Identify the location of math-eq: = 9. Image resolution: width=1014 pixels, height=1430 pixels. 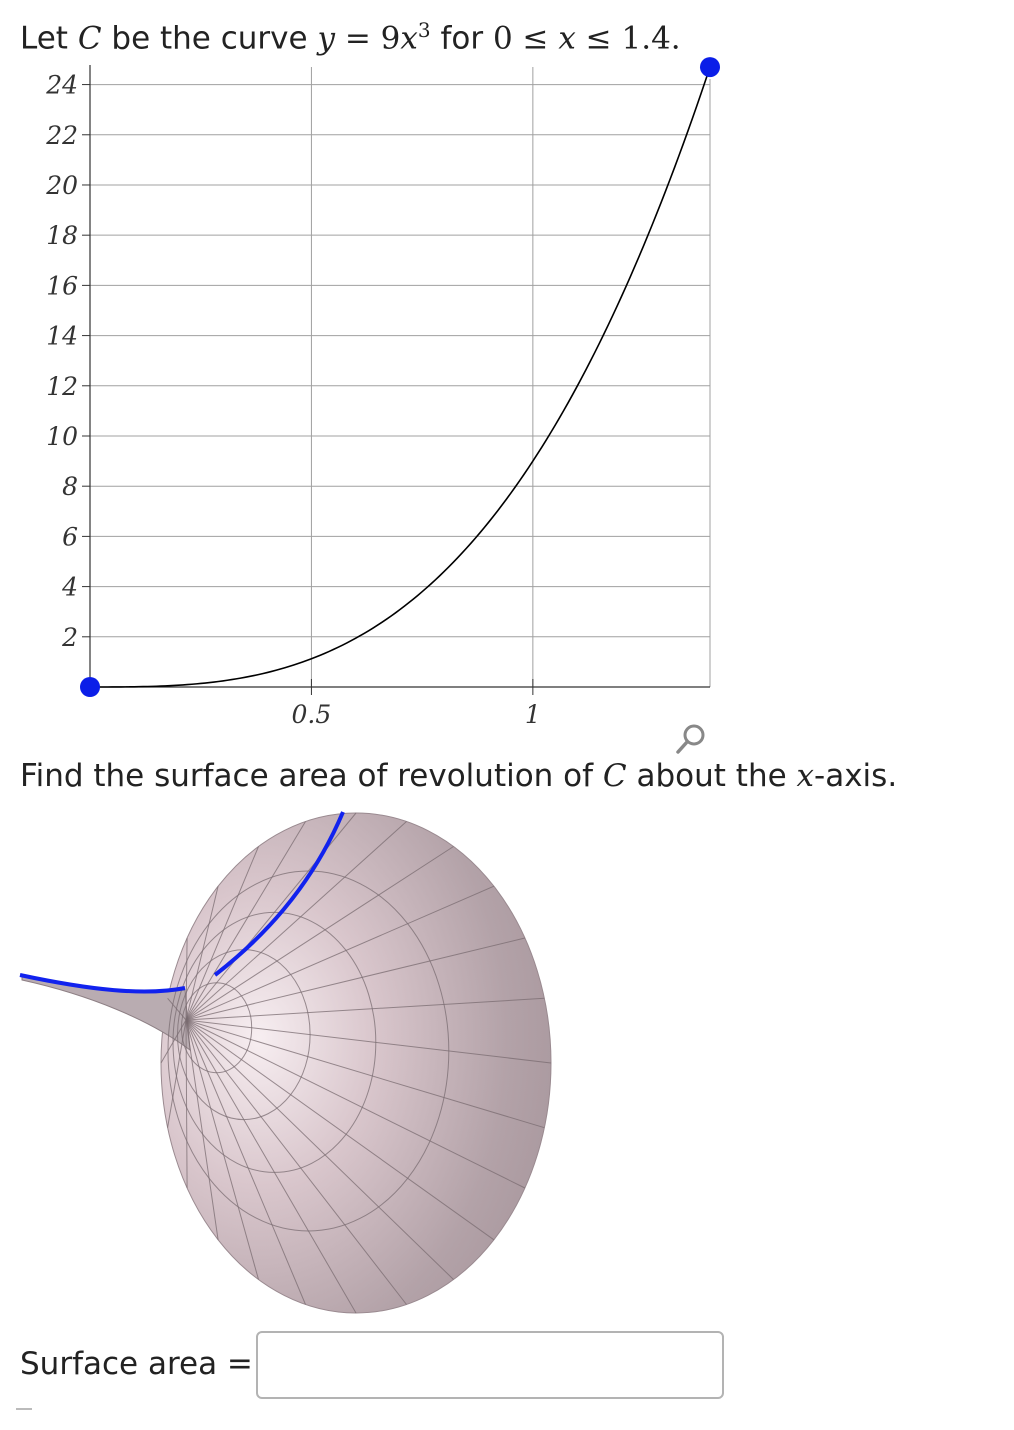
(367, 38).